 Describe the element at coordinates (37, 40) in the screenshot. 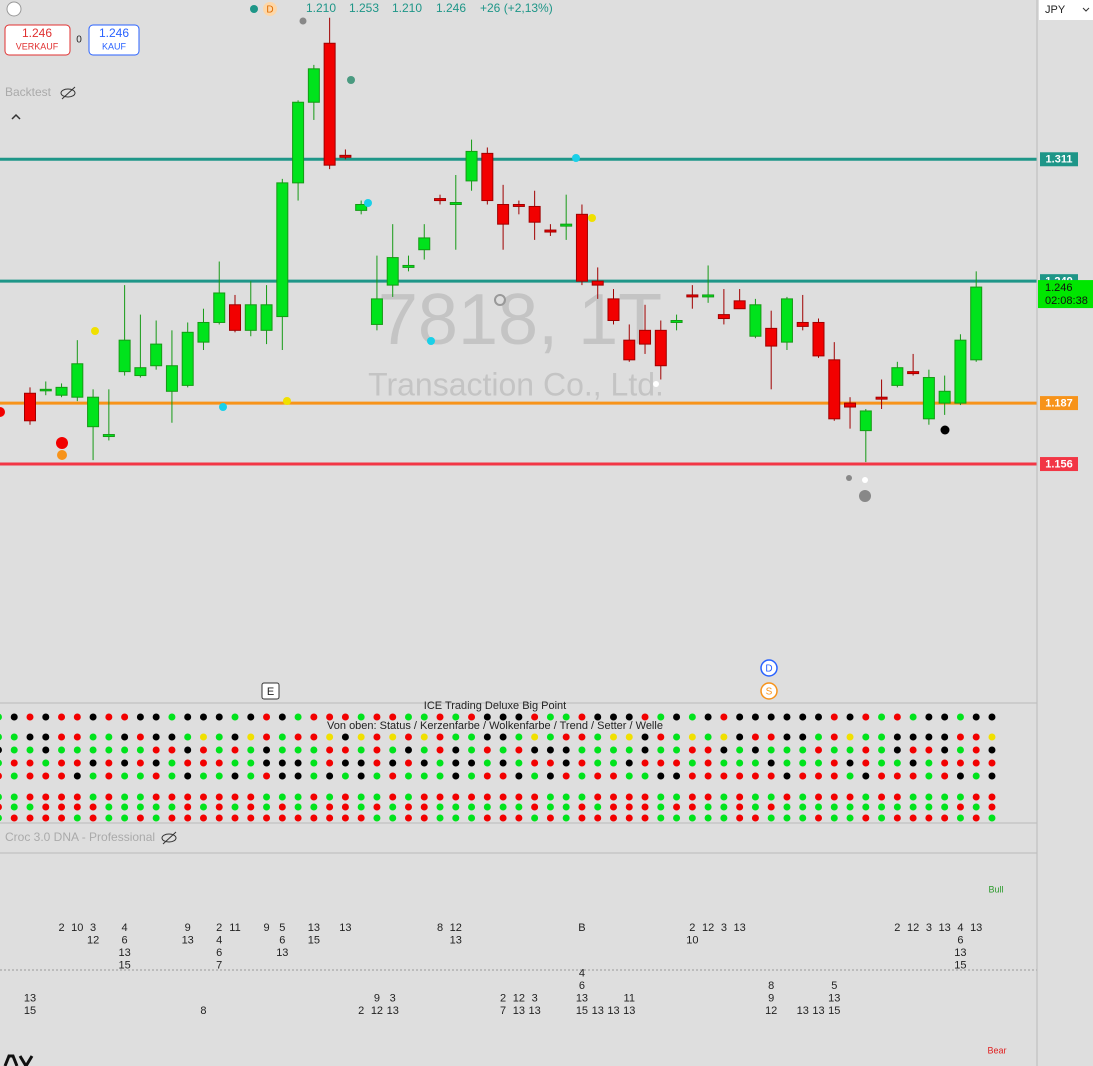

I see `sell-button` at that location.